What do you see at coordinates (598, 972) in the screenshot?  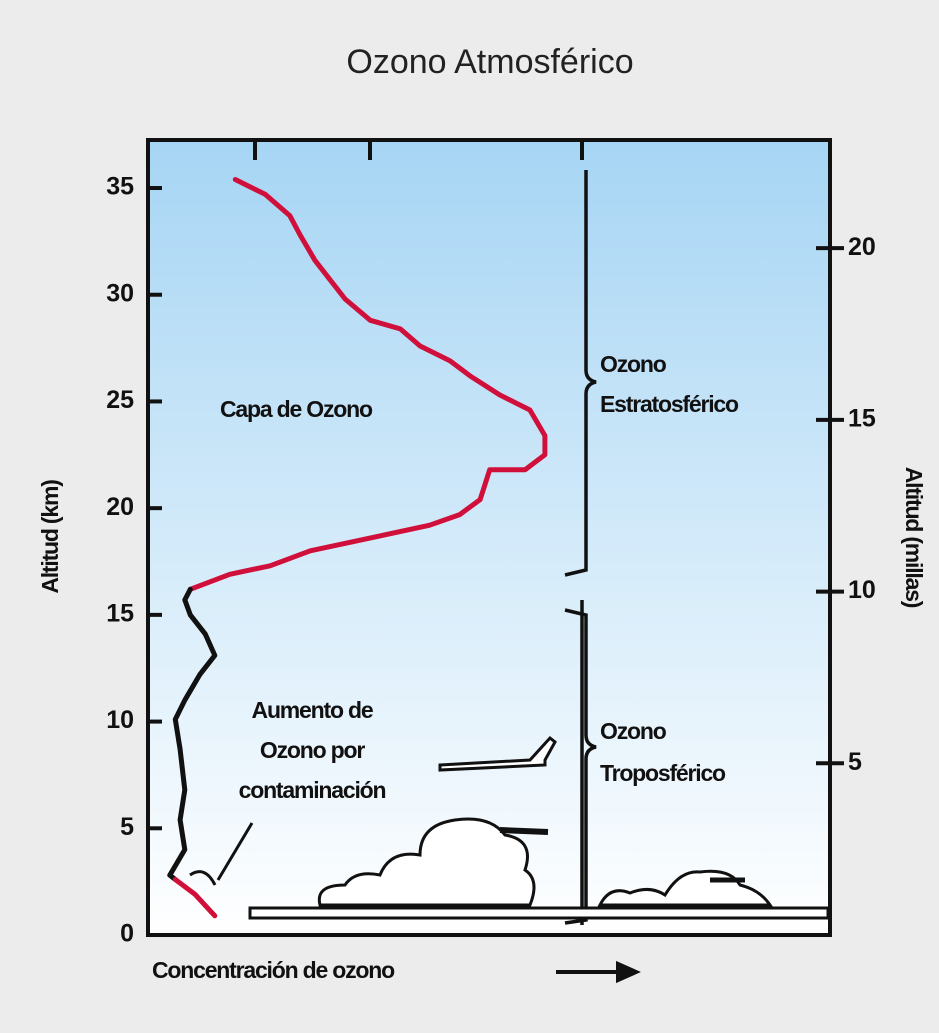 I see `x-arrow` at bounding box center [598, 972].